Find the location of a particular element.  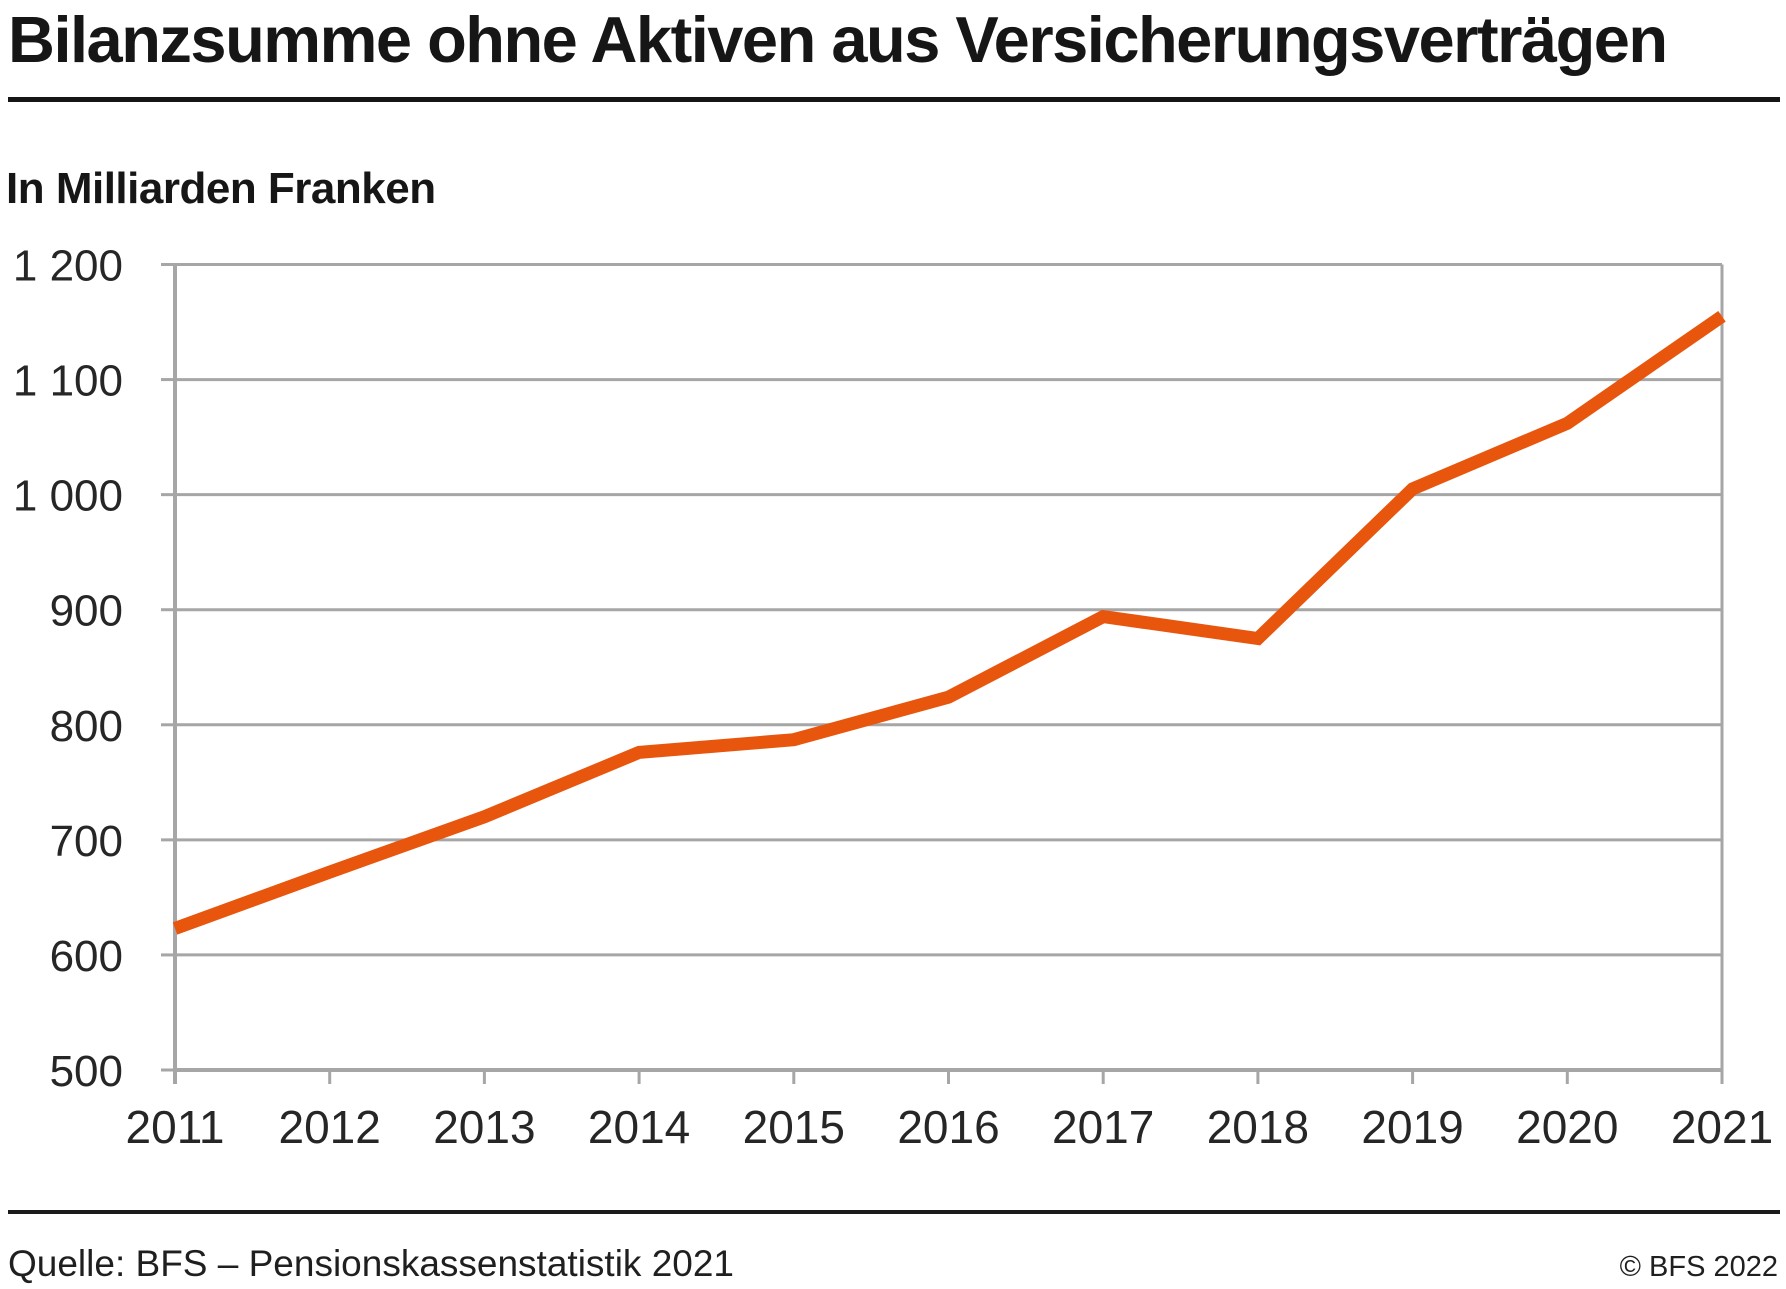

x-tick-label: 2018 is located at coordinates (1258, 1127).